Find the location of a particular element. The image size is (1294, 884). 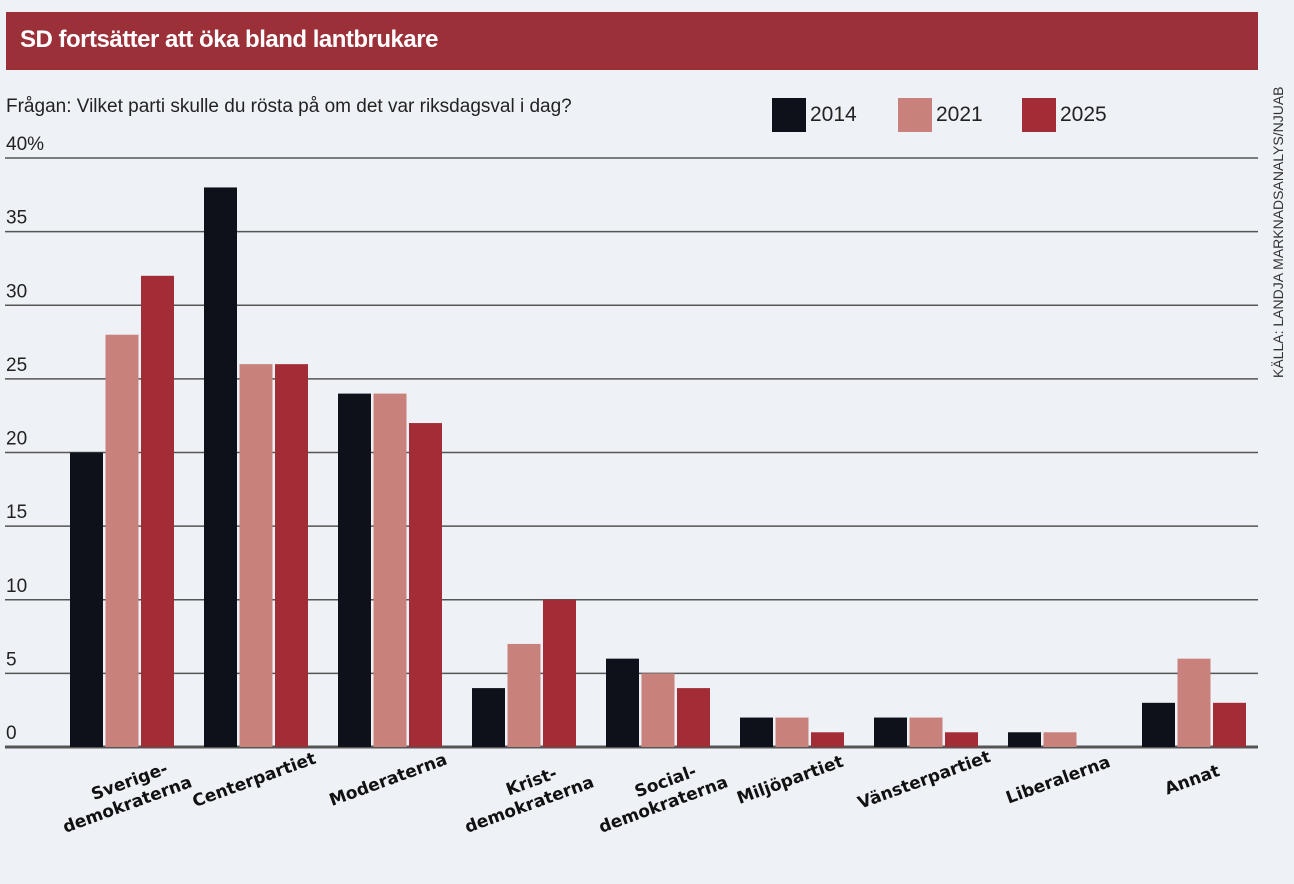

y-tick-label: 20 is located at coordinates (16, 439).